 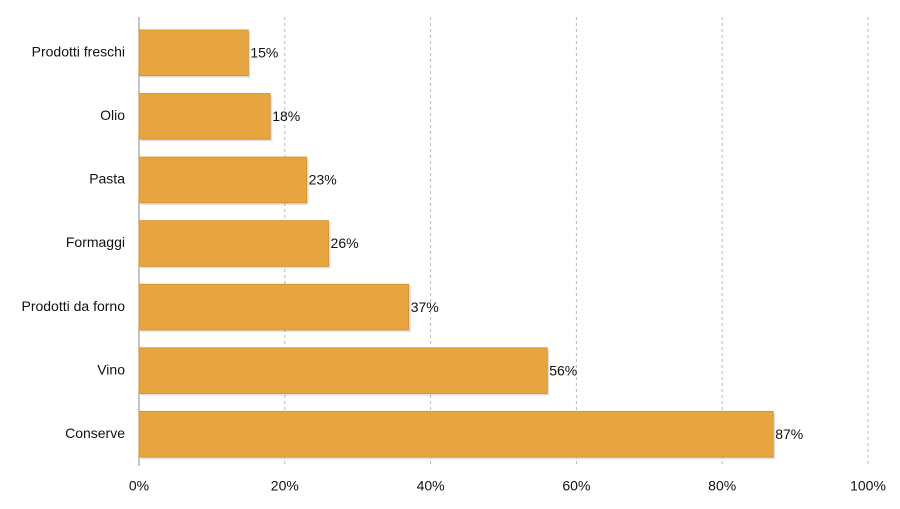 I want to click on x-tick-label: 60%, so click(x=576, y=486).